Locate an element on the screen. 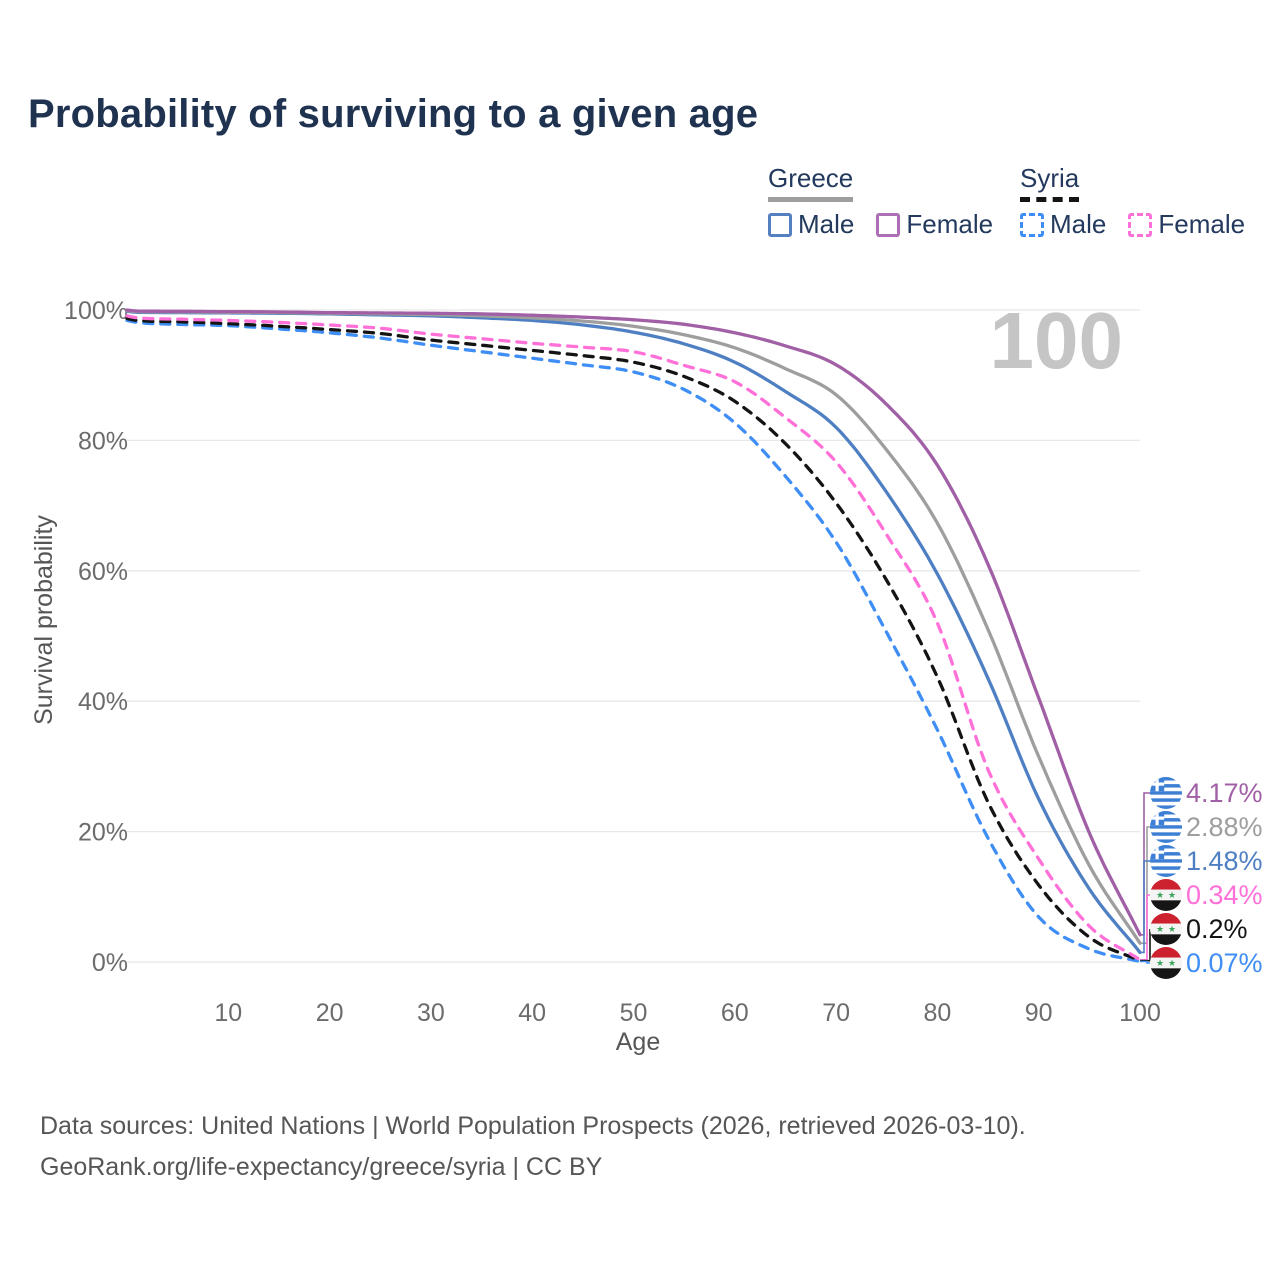 The width and height of the screenshot is (1280, 1280). y-tick-label: 80% is located at coordinates (103, 441).